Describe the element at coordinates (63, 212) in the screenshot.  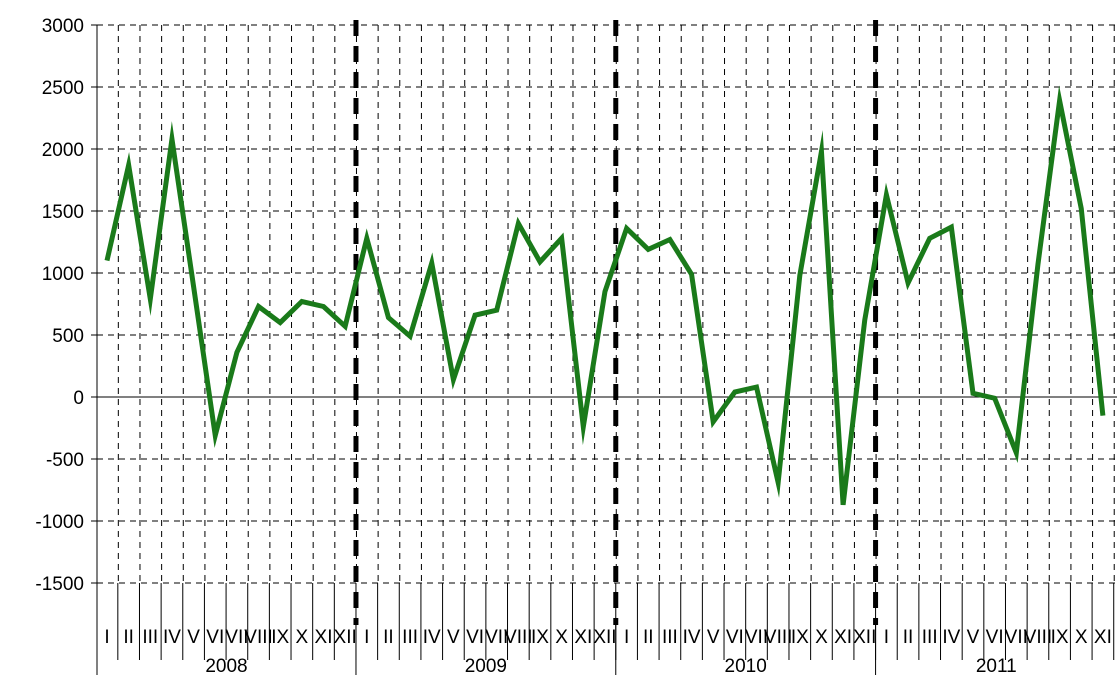
I see `y-tick-label: 1500` at that location.